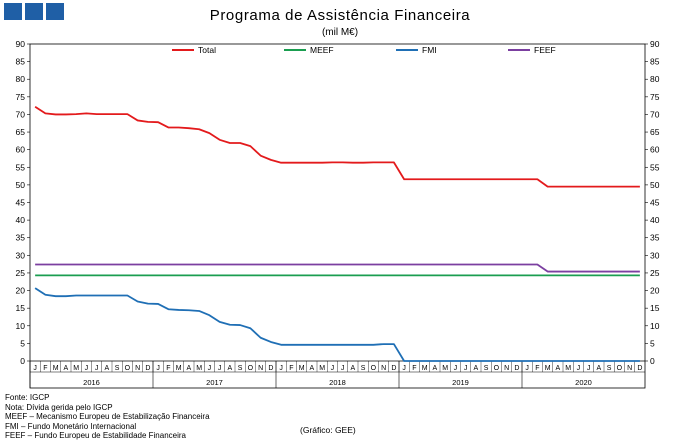  Describe the element at coordinates (21, 255) in the screenshot. I see `y-tick-label-left: 30` at that location.